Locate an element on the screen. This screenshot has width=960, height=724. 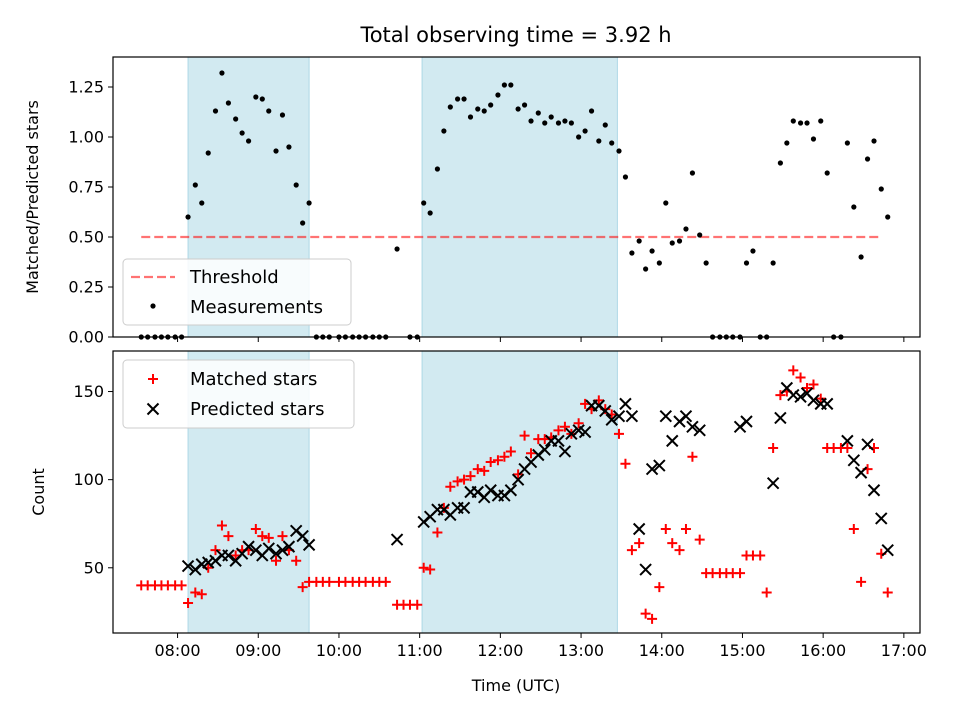
ratio-y-tick-label: 0.75 is located at coordinates (86, 187).